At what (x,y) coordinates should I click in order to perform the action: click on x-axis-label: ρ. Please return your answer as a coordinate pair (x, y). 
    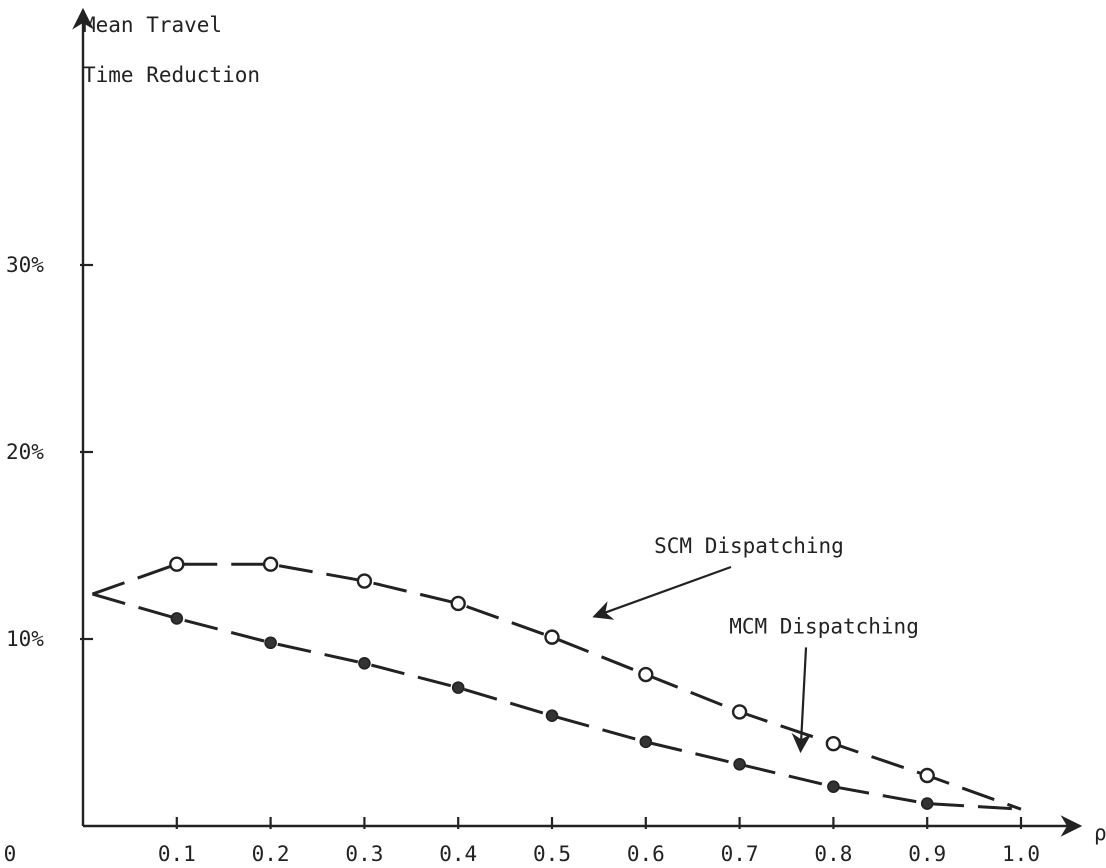
    Looking at the image, I should click on (1100, 833).